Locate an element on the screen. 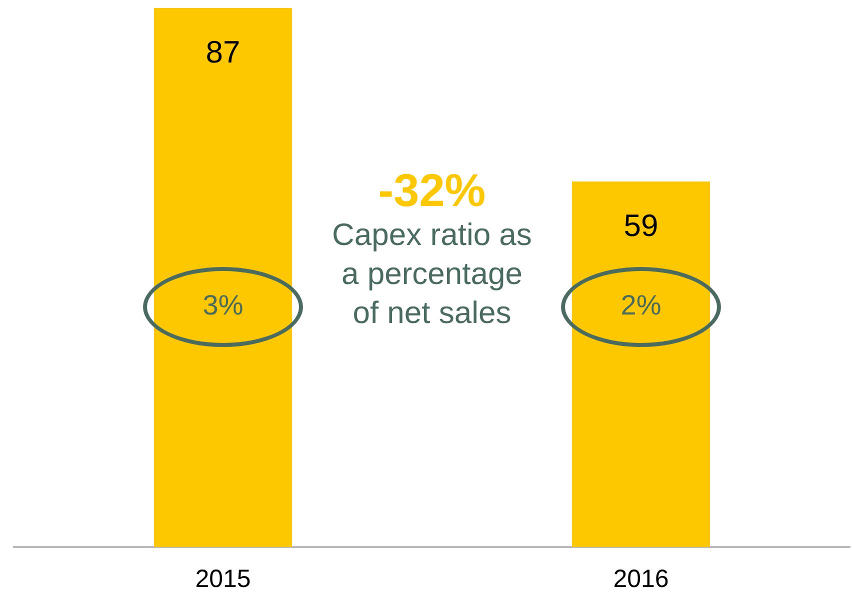 The height and width of the screenshot is (613, 852). annotation: 2% is located at coordinates (641, 305).